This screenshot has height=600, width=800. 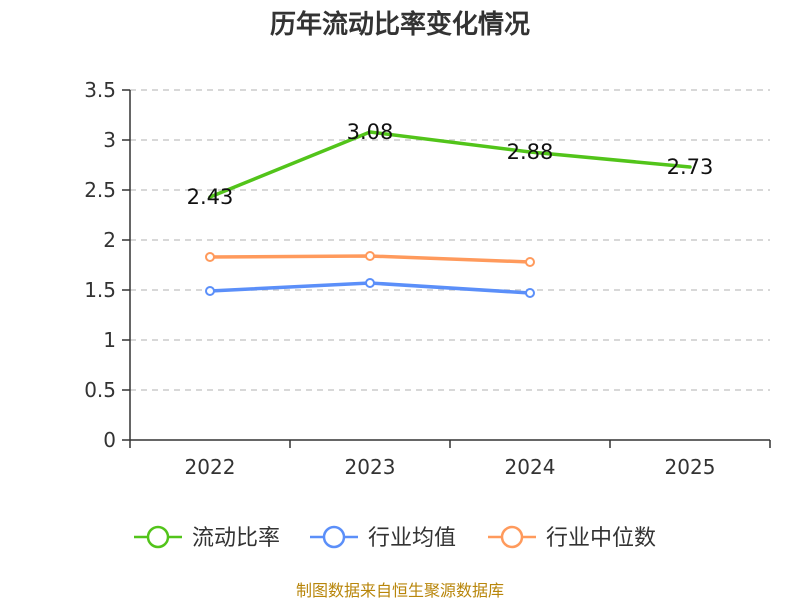 What do you see at coordinates (109, 440) in the screenshot?
I see `y-tick-label: 0` at bounding box center [109, 440].